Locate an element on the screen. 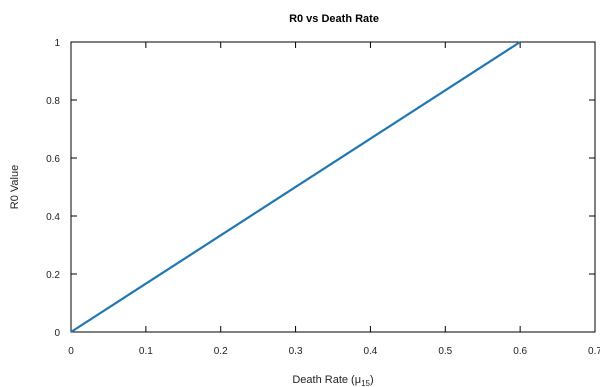  y-tick-label: 0.8 is located at coordinates (53, 101).